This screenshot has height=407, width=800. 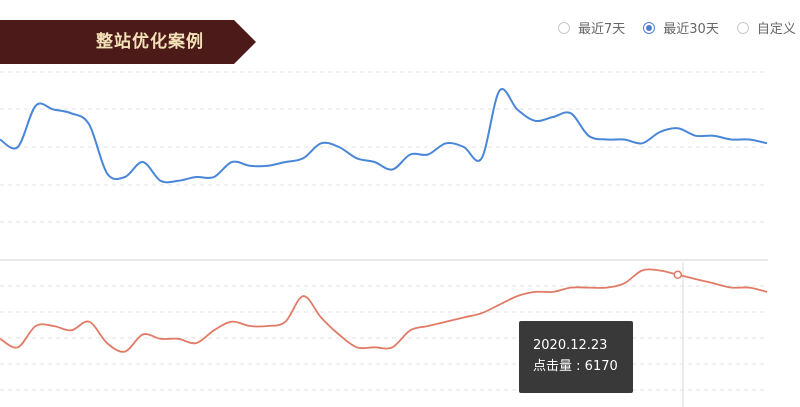 I want to click on range-option-label: 最近30天, so click(x=691, y=29).